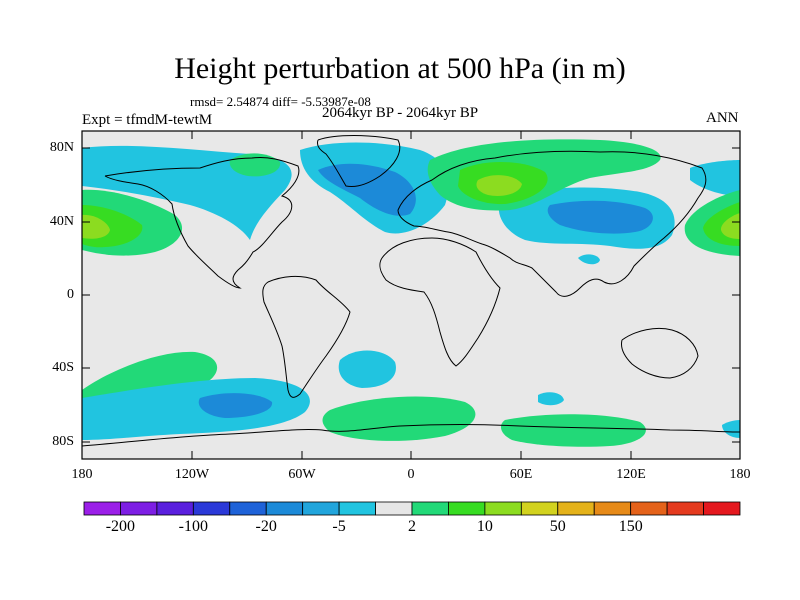  I want to click on lon-label-180e: 180, so click(740, 474).